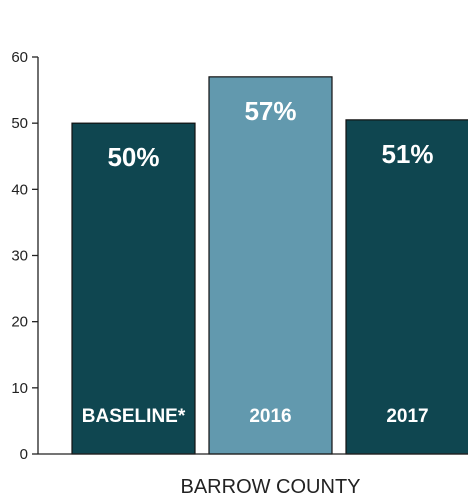 This screenshot has height=502, width=468. Describe the element at coordinates (19, 388) in the screenshot. I see `y-tick-label: 10` at that location.